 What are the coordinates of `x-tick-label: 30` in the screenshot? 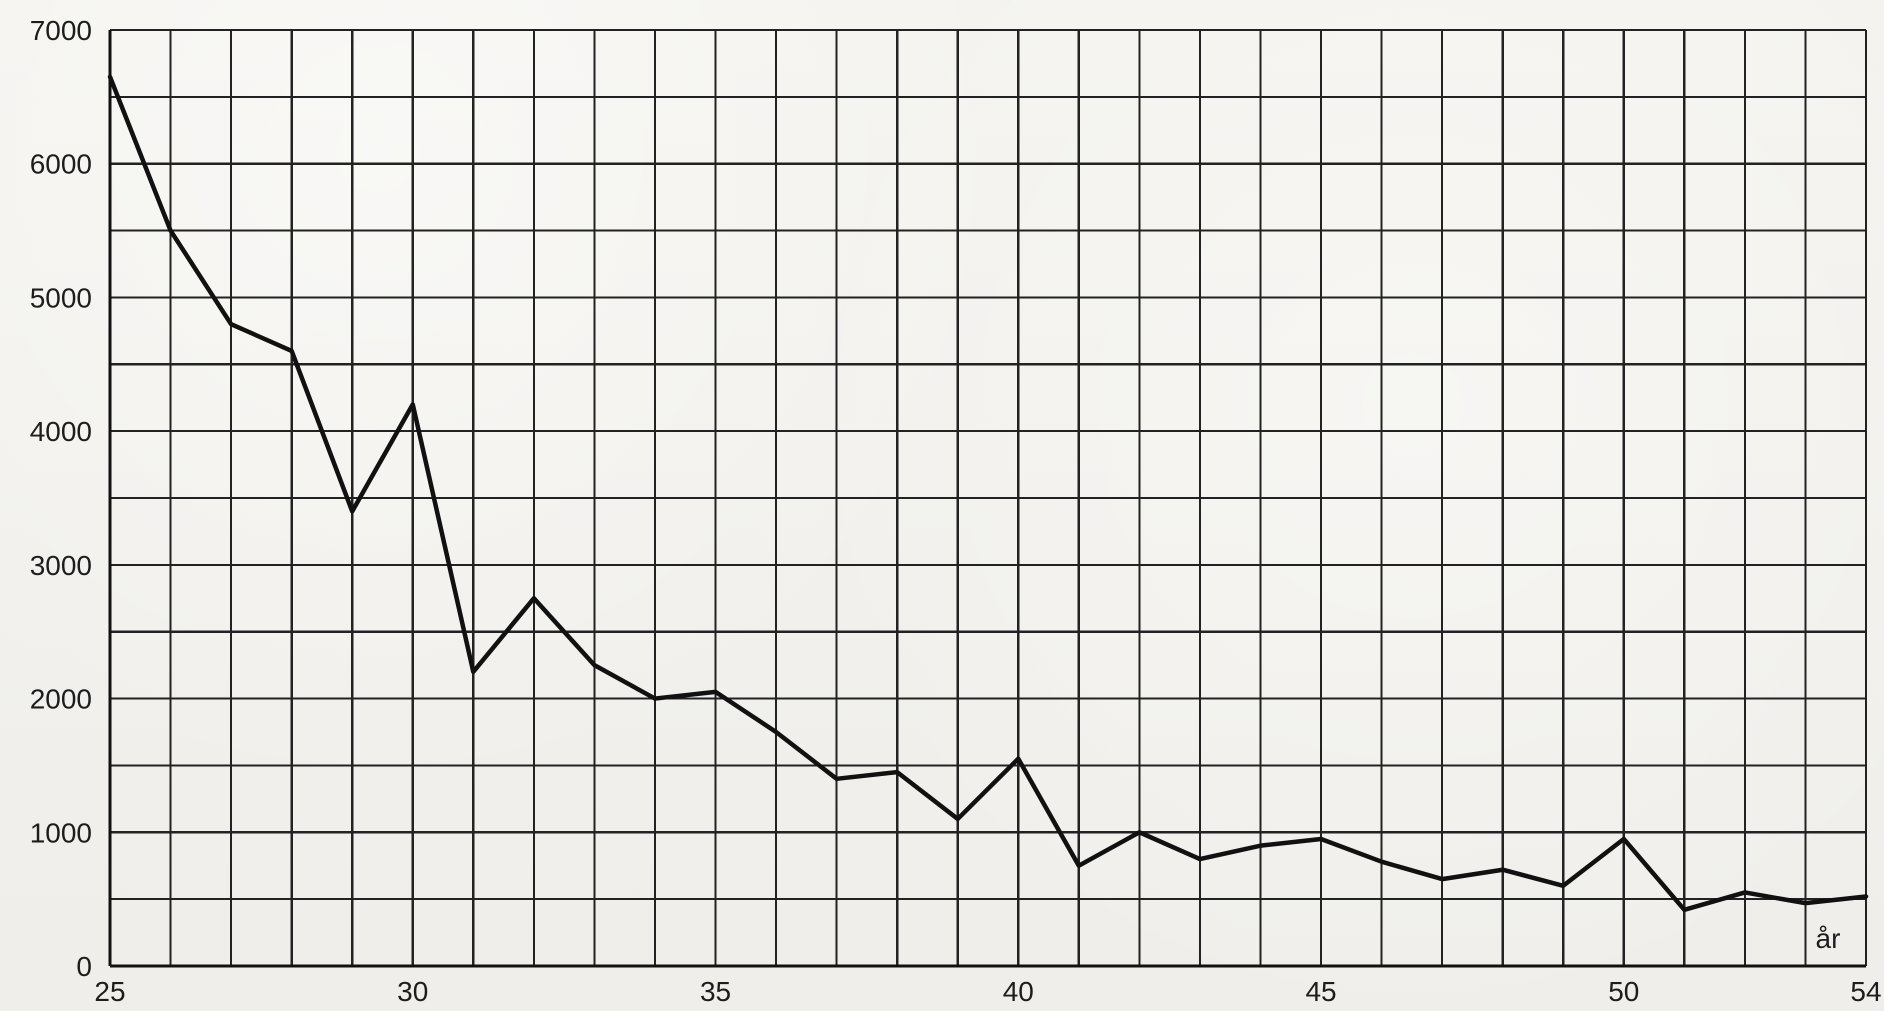 It's located at (412, 991).